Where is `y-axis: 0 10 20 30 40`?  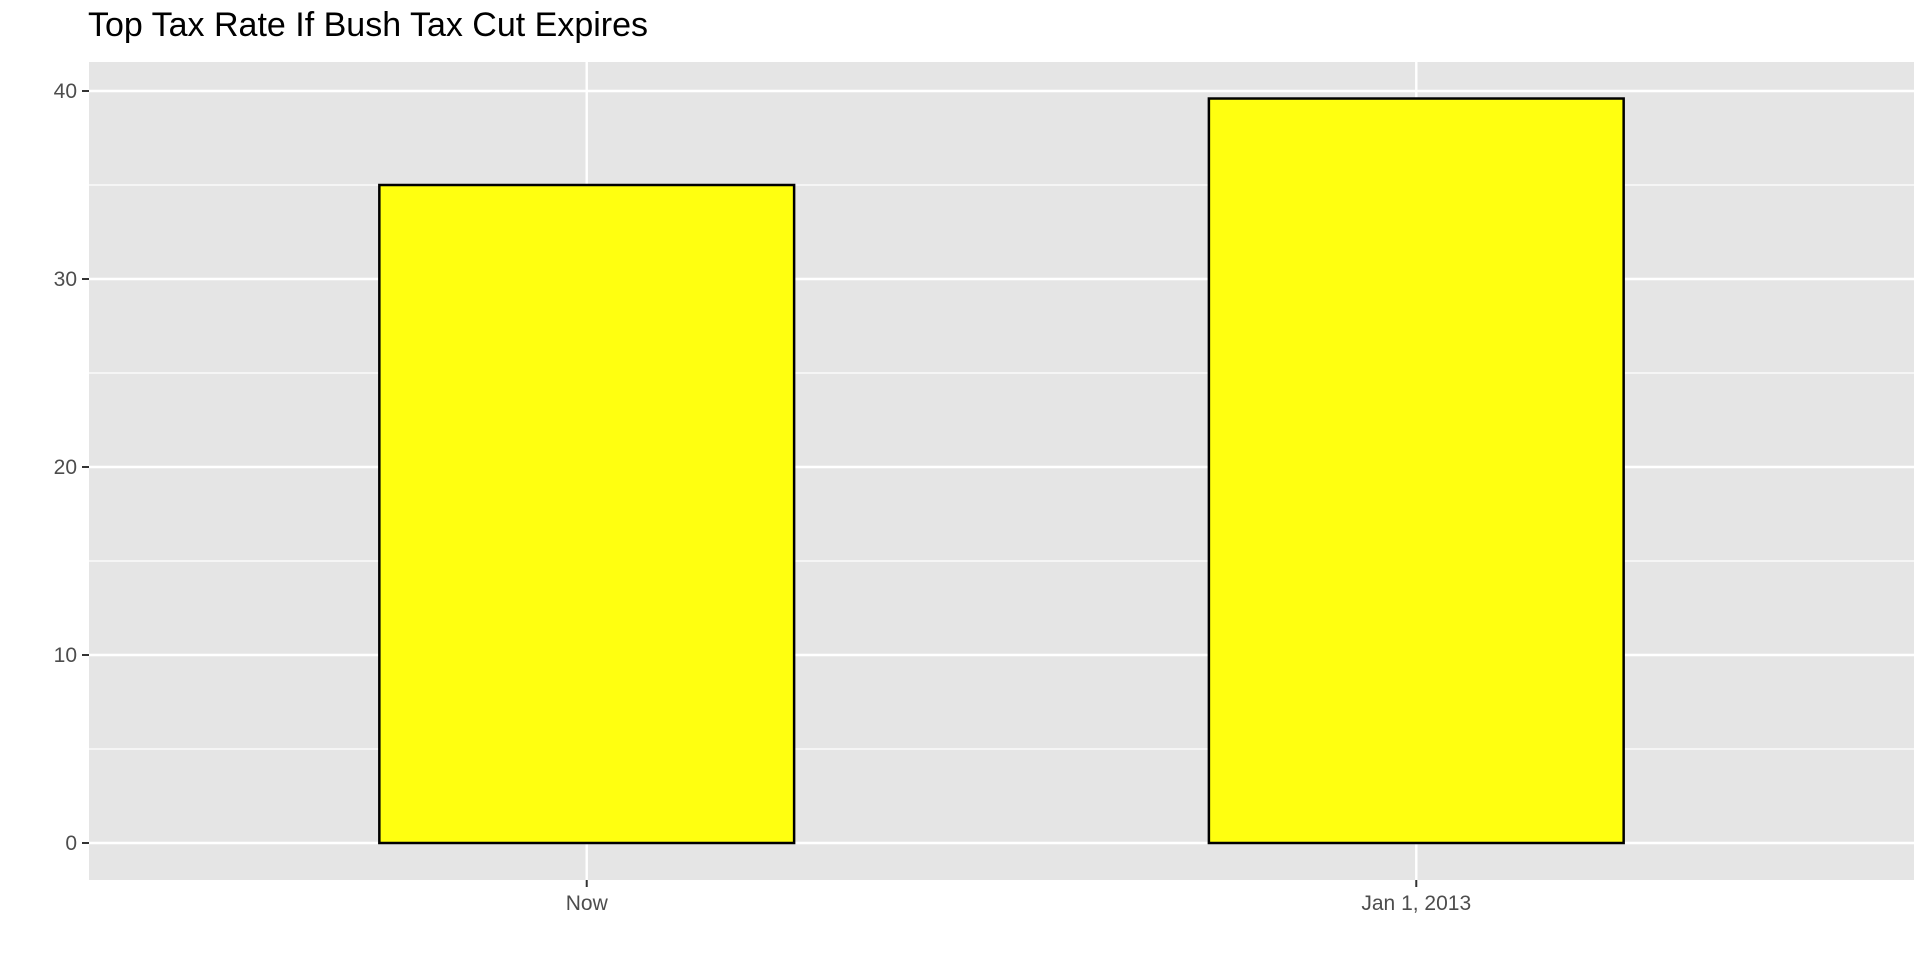 y-axis: 0 10 20 30 40 is located at coordinates (71, 467).